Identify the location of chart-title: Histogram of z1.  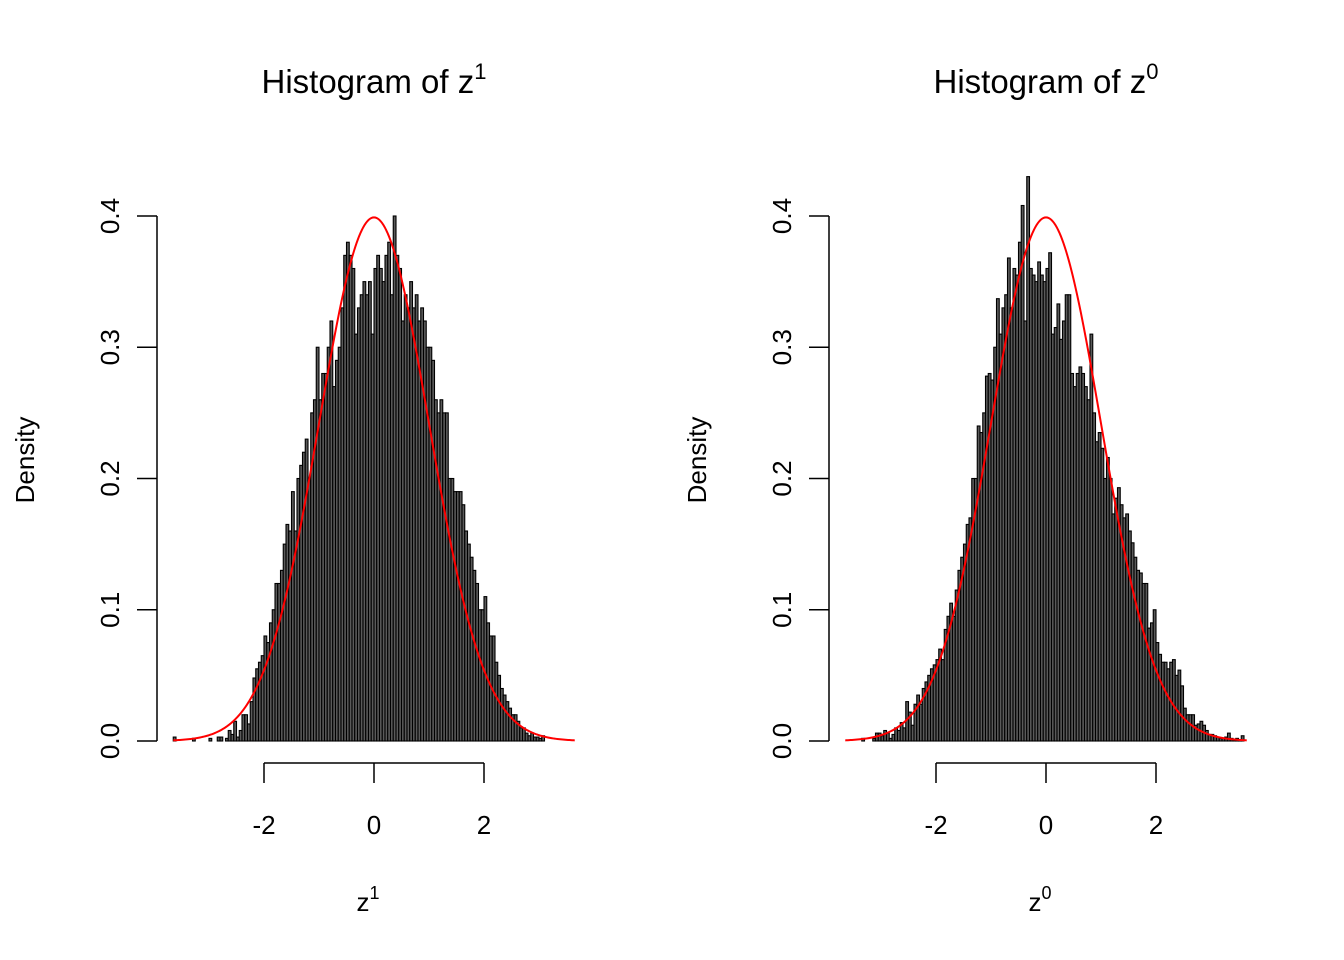
(374, 79).